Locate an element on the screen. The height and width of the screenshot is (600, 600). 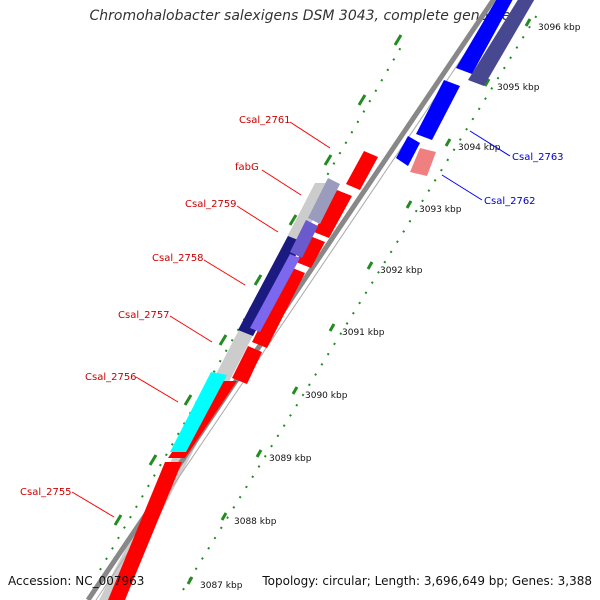
gene-label: Csal_2755 is located at coordinates (46, 492).